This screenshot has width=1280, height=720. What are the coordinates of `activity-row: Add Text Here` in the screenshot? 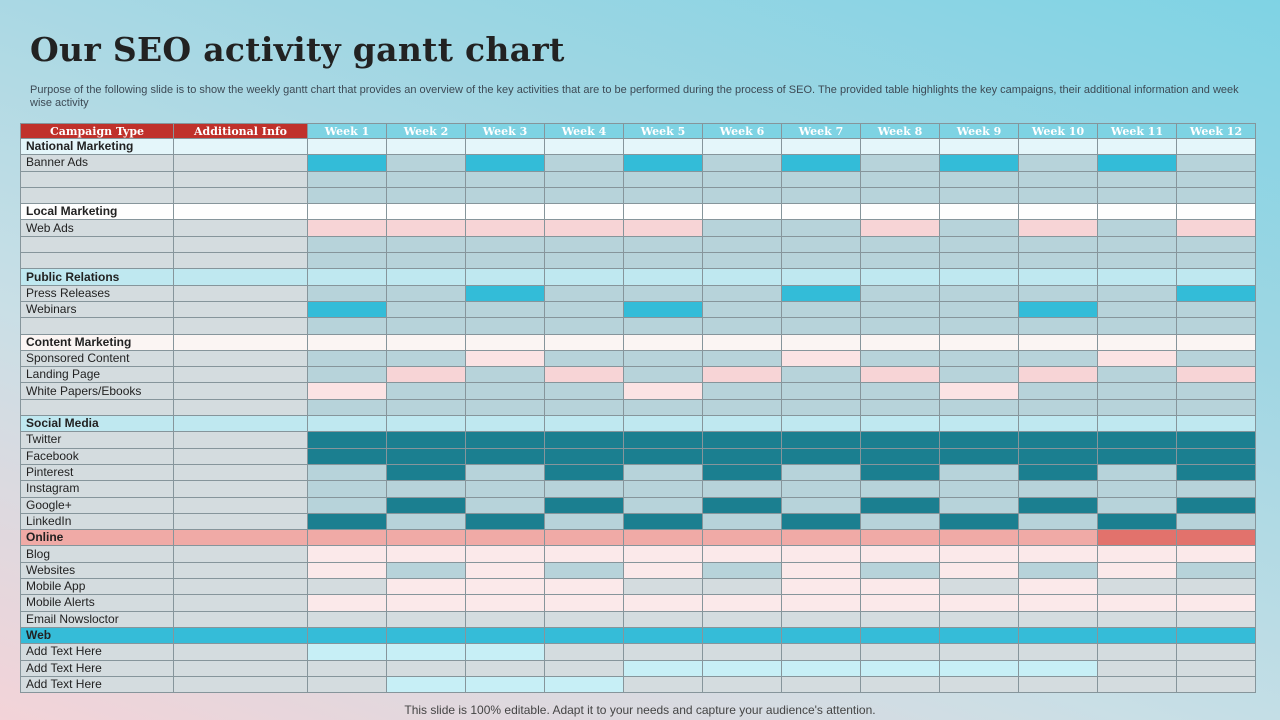 It's located at (638, 668).